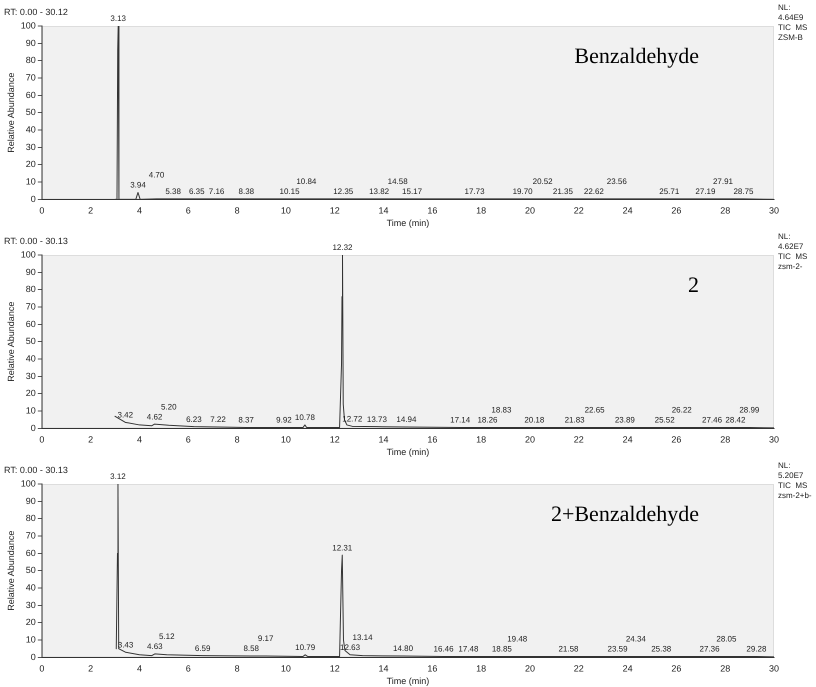 The width and height of the screenshot is (816, 687). What do you see at coordinates (197, 191) in the screenshot?
I see `annotation: 6.35` at bounding box center [197, 191].